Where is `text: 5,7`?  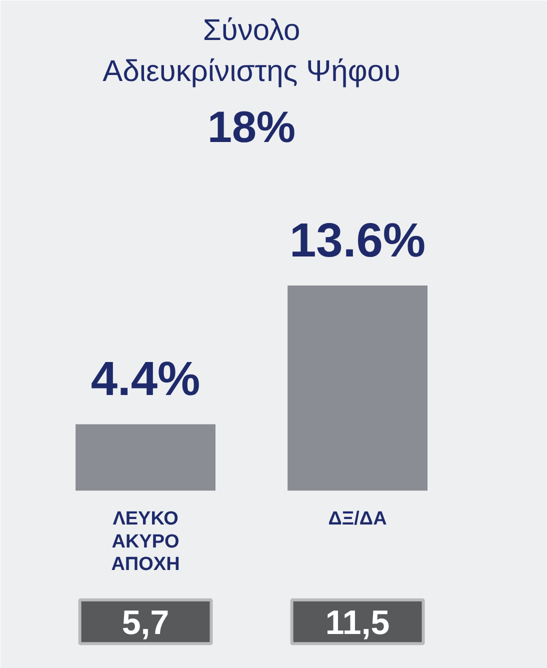 text: 5,7 is located at coordinates (146, 623).